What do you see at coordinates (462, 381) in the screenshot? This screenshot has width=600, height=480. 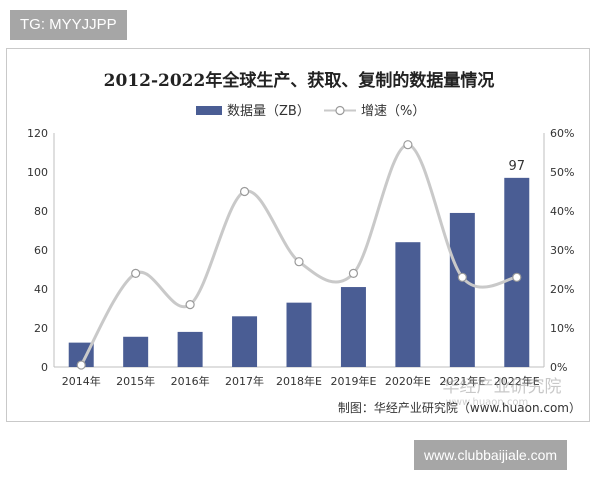 I see `x-tick-label: 2021年E` at bounding box center [462, 381].